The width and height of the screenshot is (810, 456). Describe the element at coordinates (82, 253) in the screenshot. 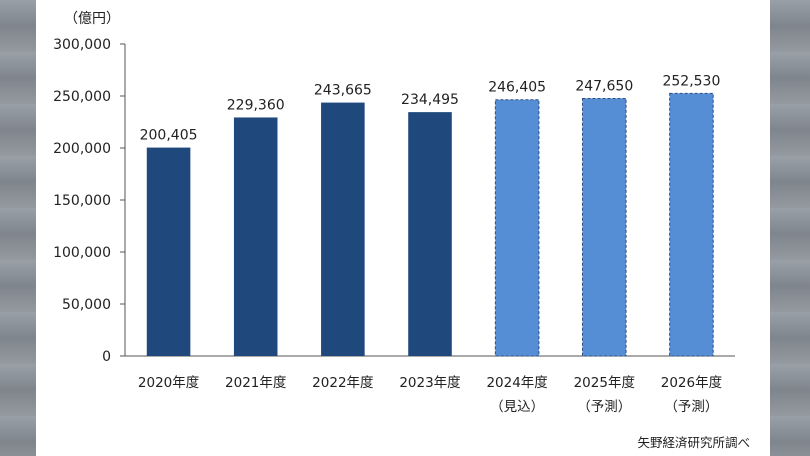

I see `y-tick-label: 100,000` at that location.